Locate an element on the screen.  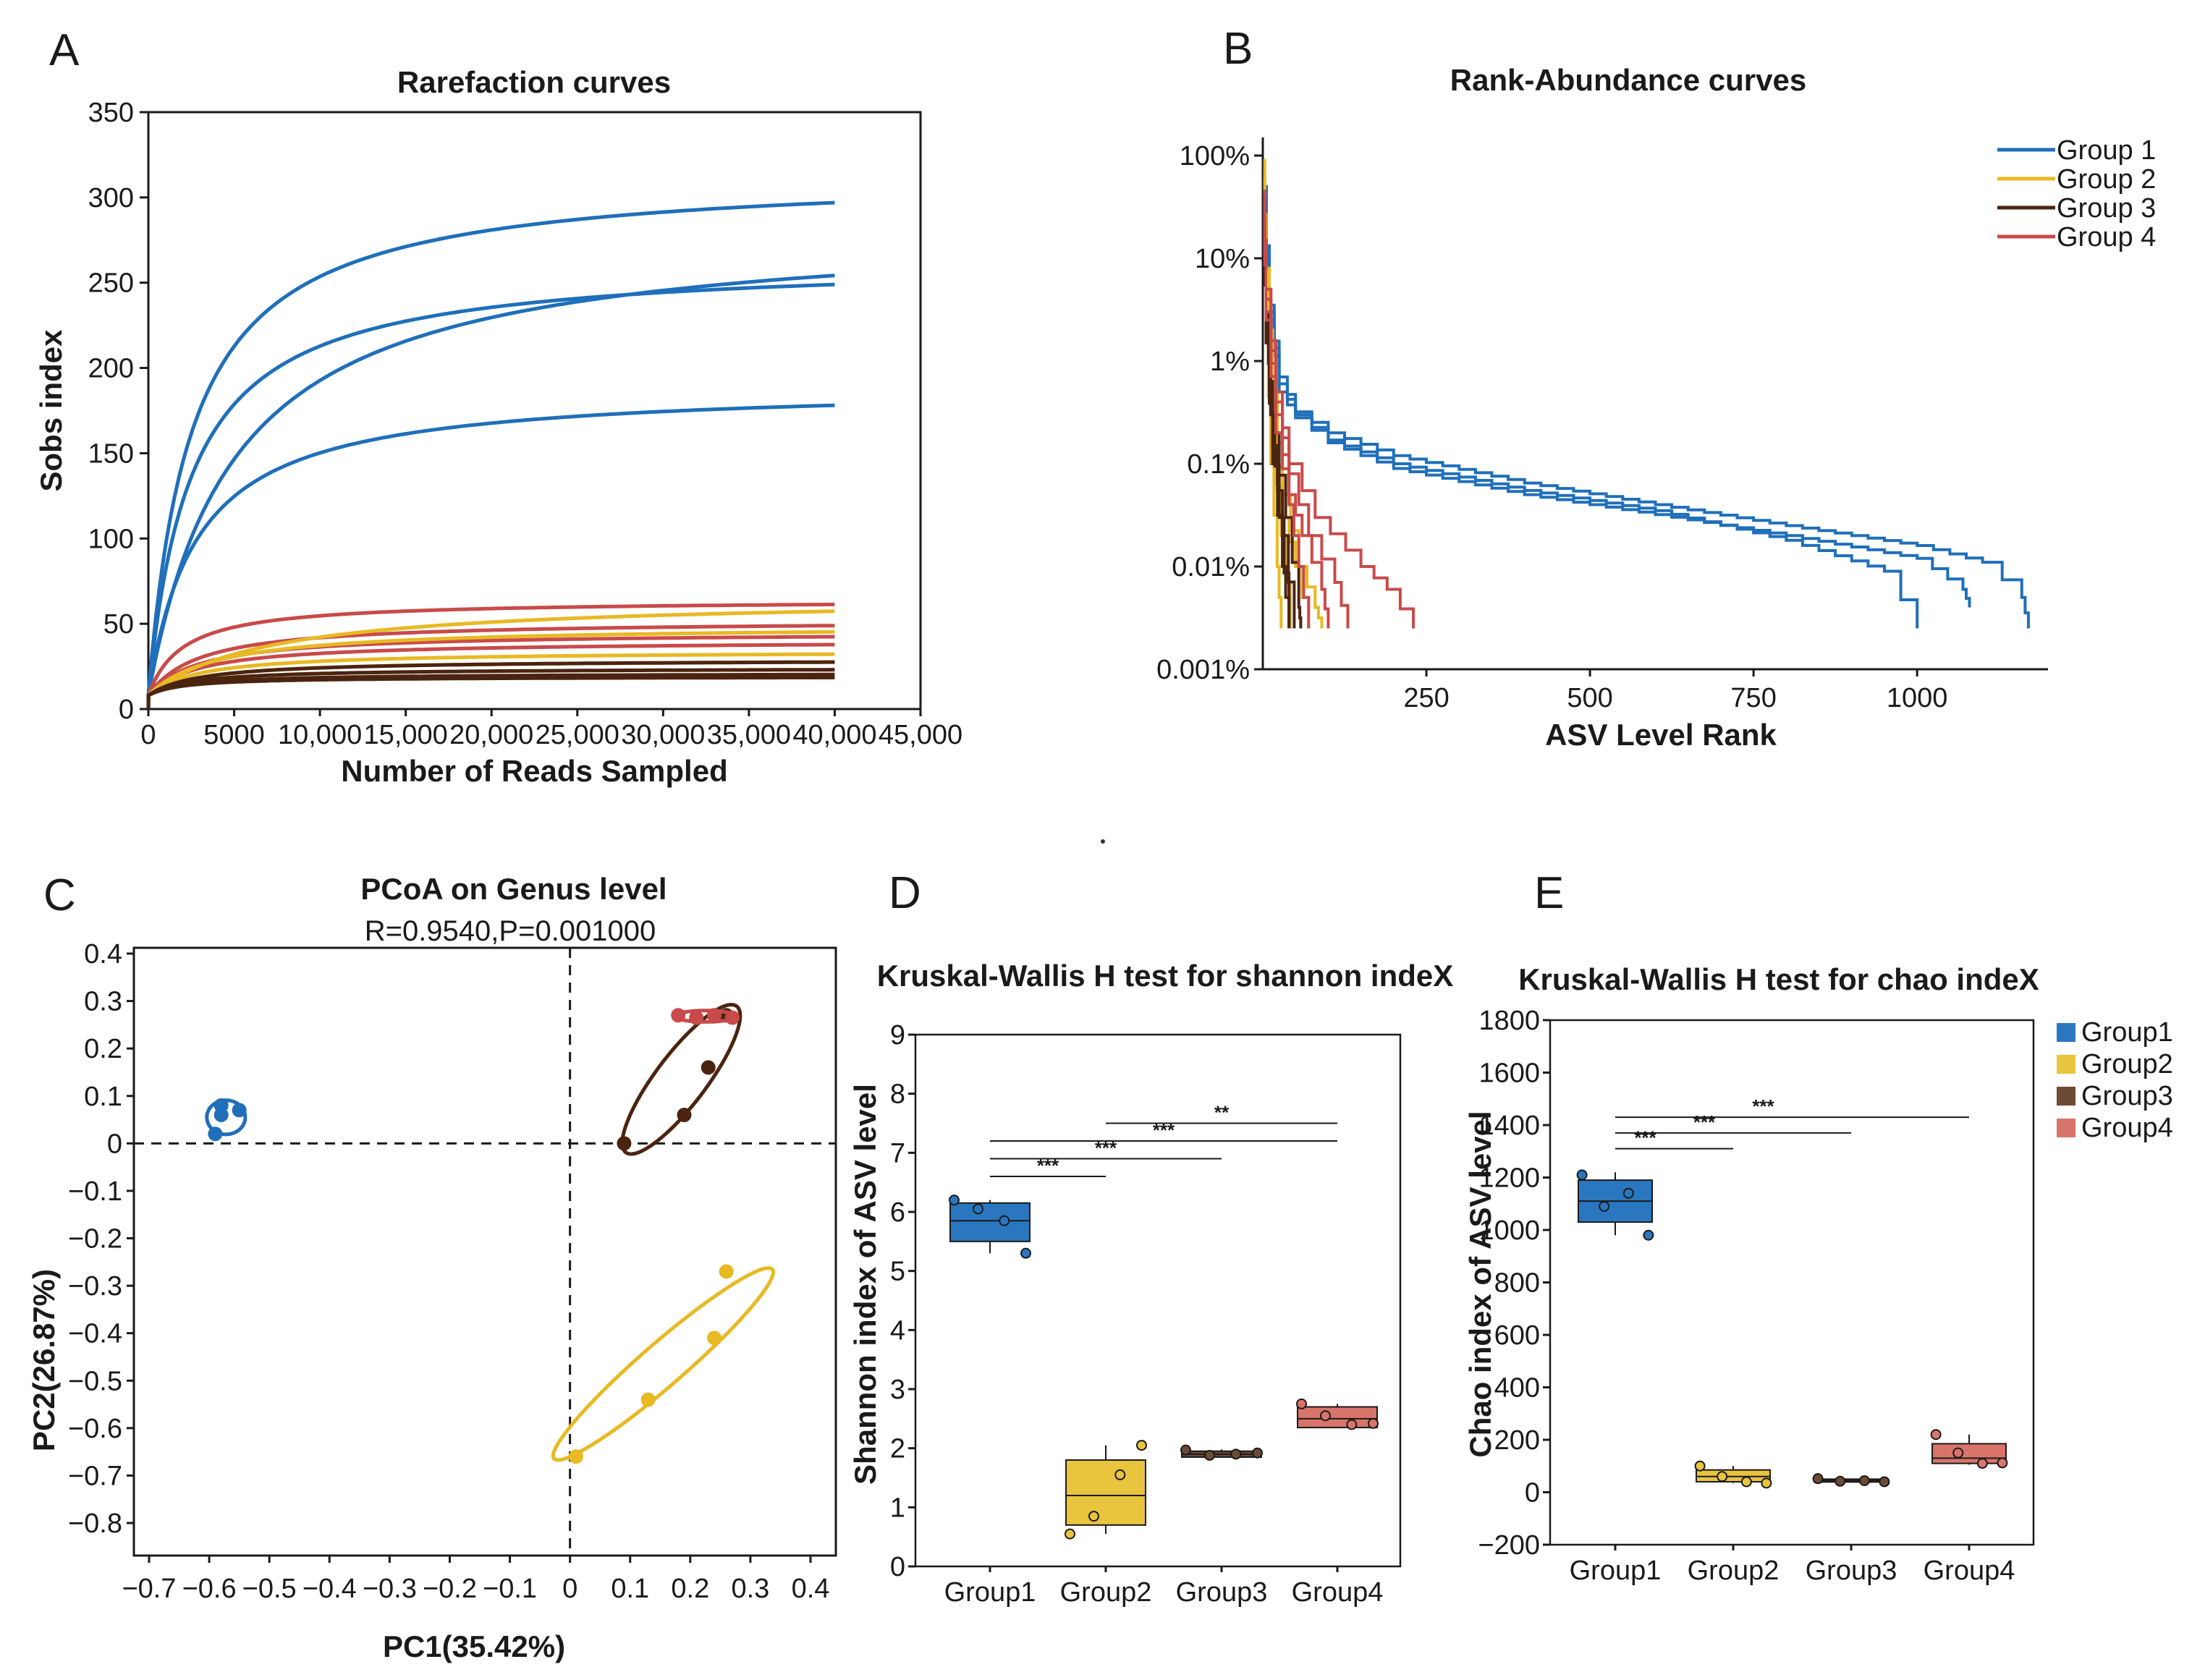
chart-title: Rank-Abundance curves is located at coordinates (1628, 80).